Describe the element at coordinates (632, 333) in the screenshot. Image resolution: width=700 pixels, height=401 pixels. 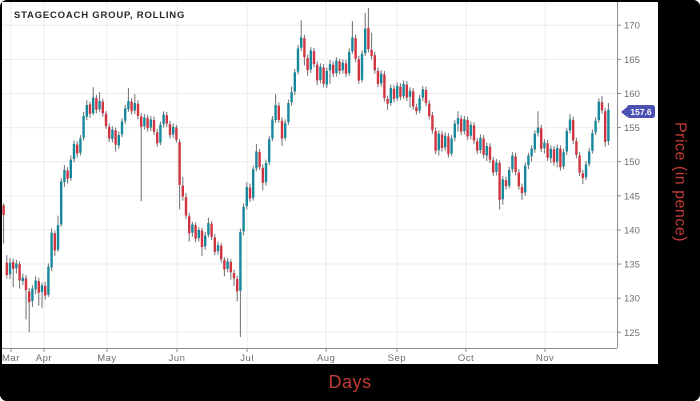
I see `svg-text: 125` at that location.